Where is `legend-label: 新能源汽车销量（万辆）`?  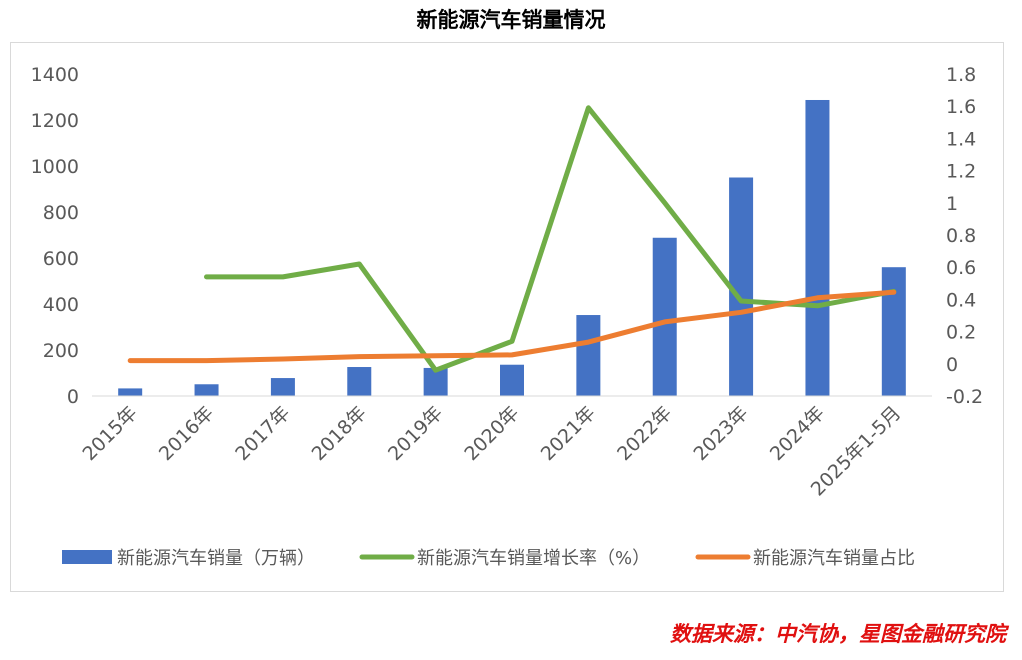 legend-label: 新能源汽车销量（万辆） is located at coordinates (216, 558).